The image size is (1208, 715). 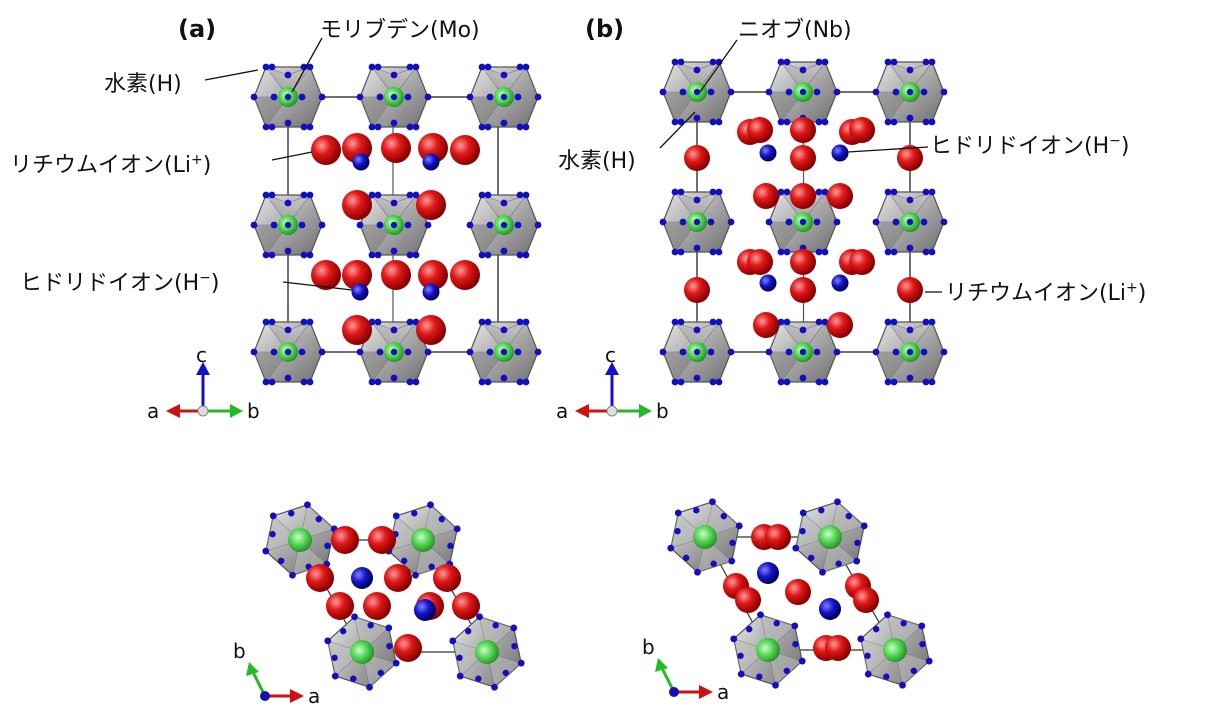 I want to click on leader-a-metal, so click(x=307, y=65).